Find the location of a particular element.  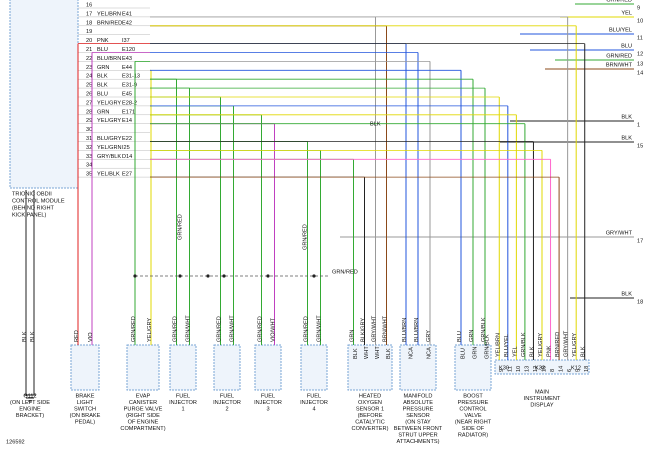

pin-label: 16 is located at coordinates (544, 369).